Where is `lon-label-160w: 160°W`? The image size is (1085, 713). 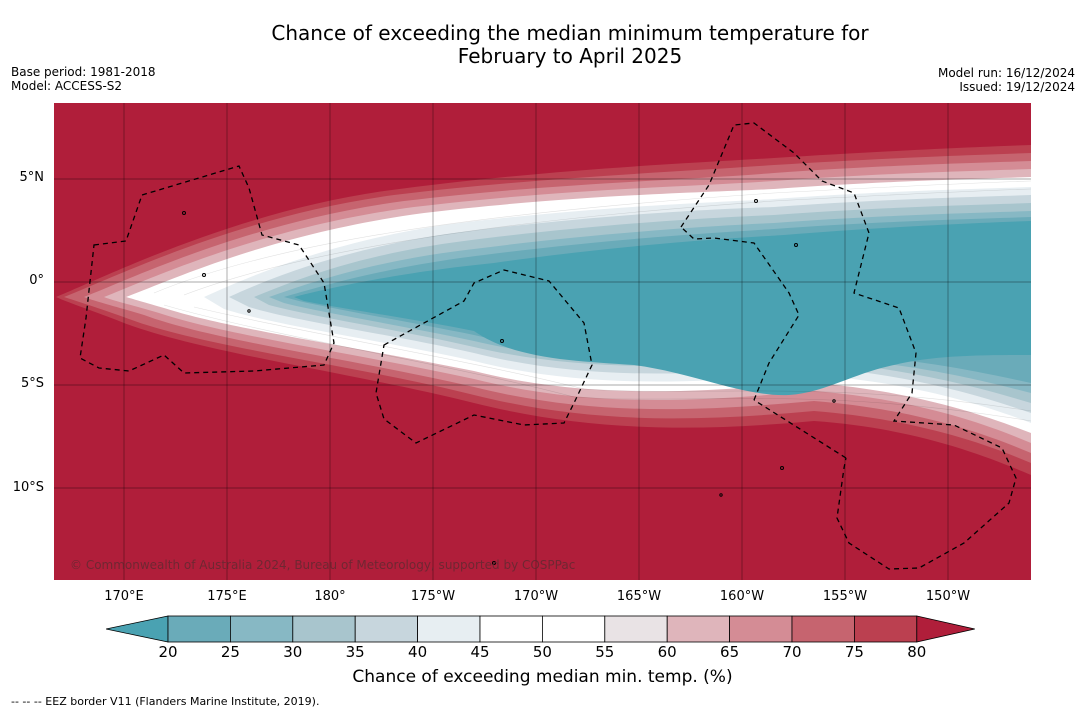 lon-label-160w: 160°W is located at coordinates (742, 596).